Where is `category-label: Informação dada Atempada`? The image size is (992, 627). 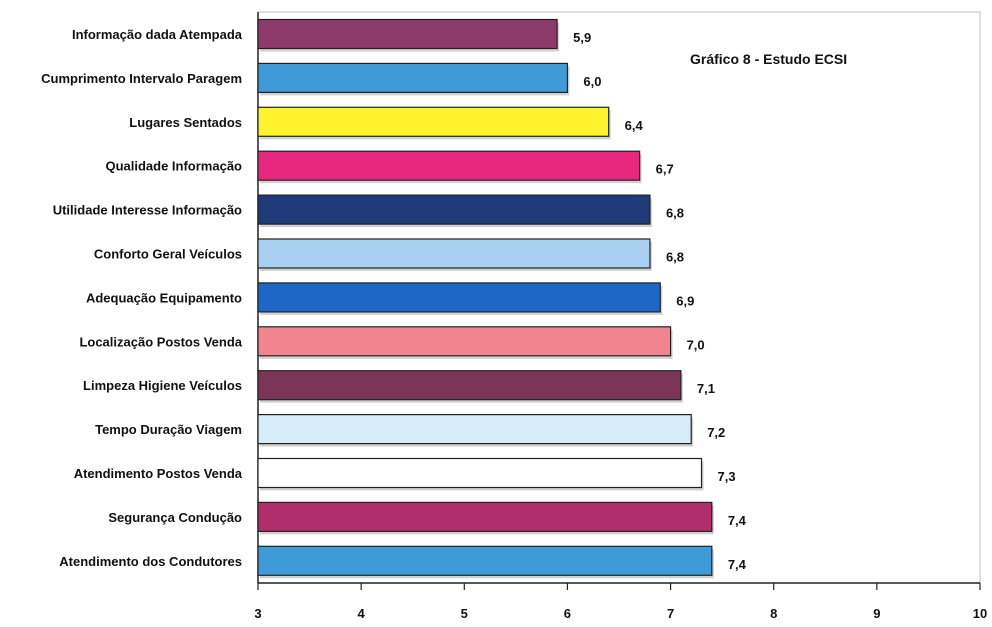 category-label: Informação dada Atempada is located at coordinates (157, 34).